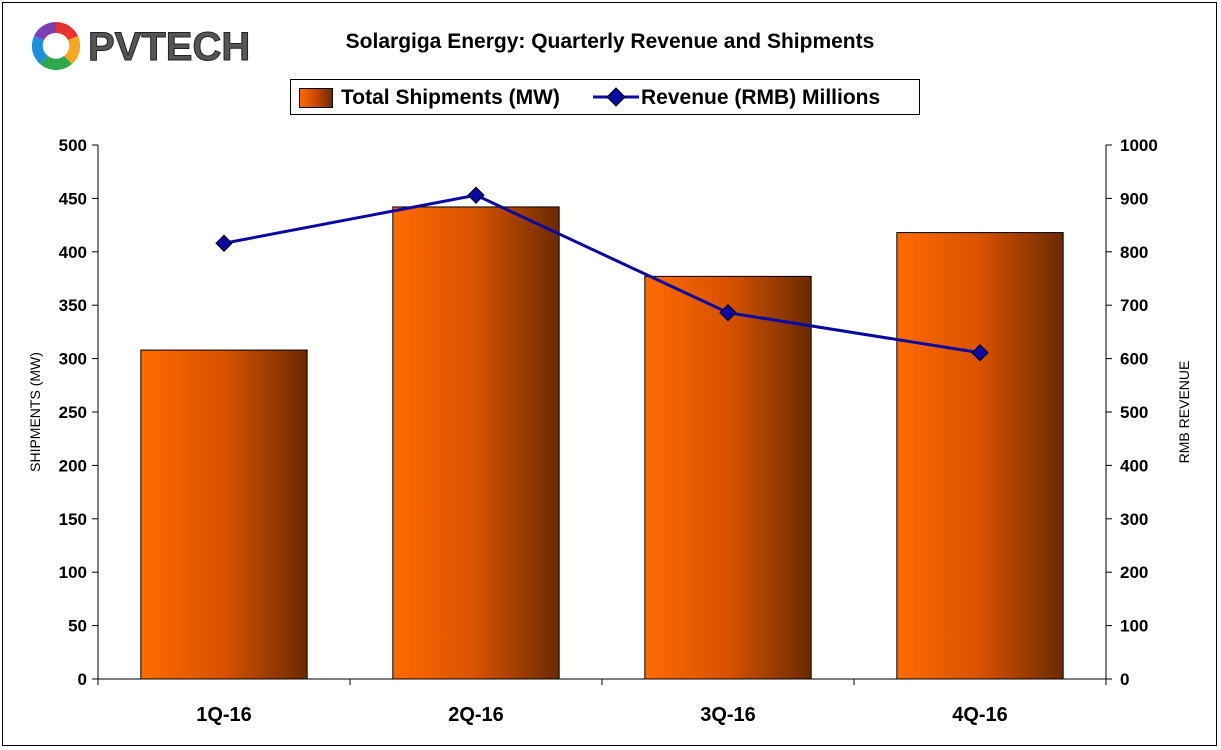  Describe the element at coordinates (1134, 359) in the screenshot. I see `right-tick-label: 600` at that location.